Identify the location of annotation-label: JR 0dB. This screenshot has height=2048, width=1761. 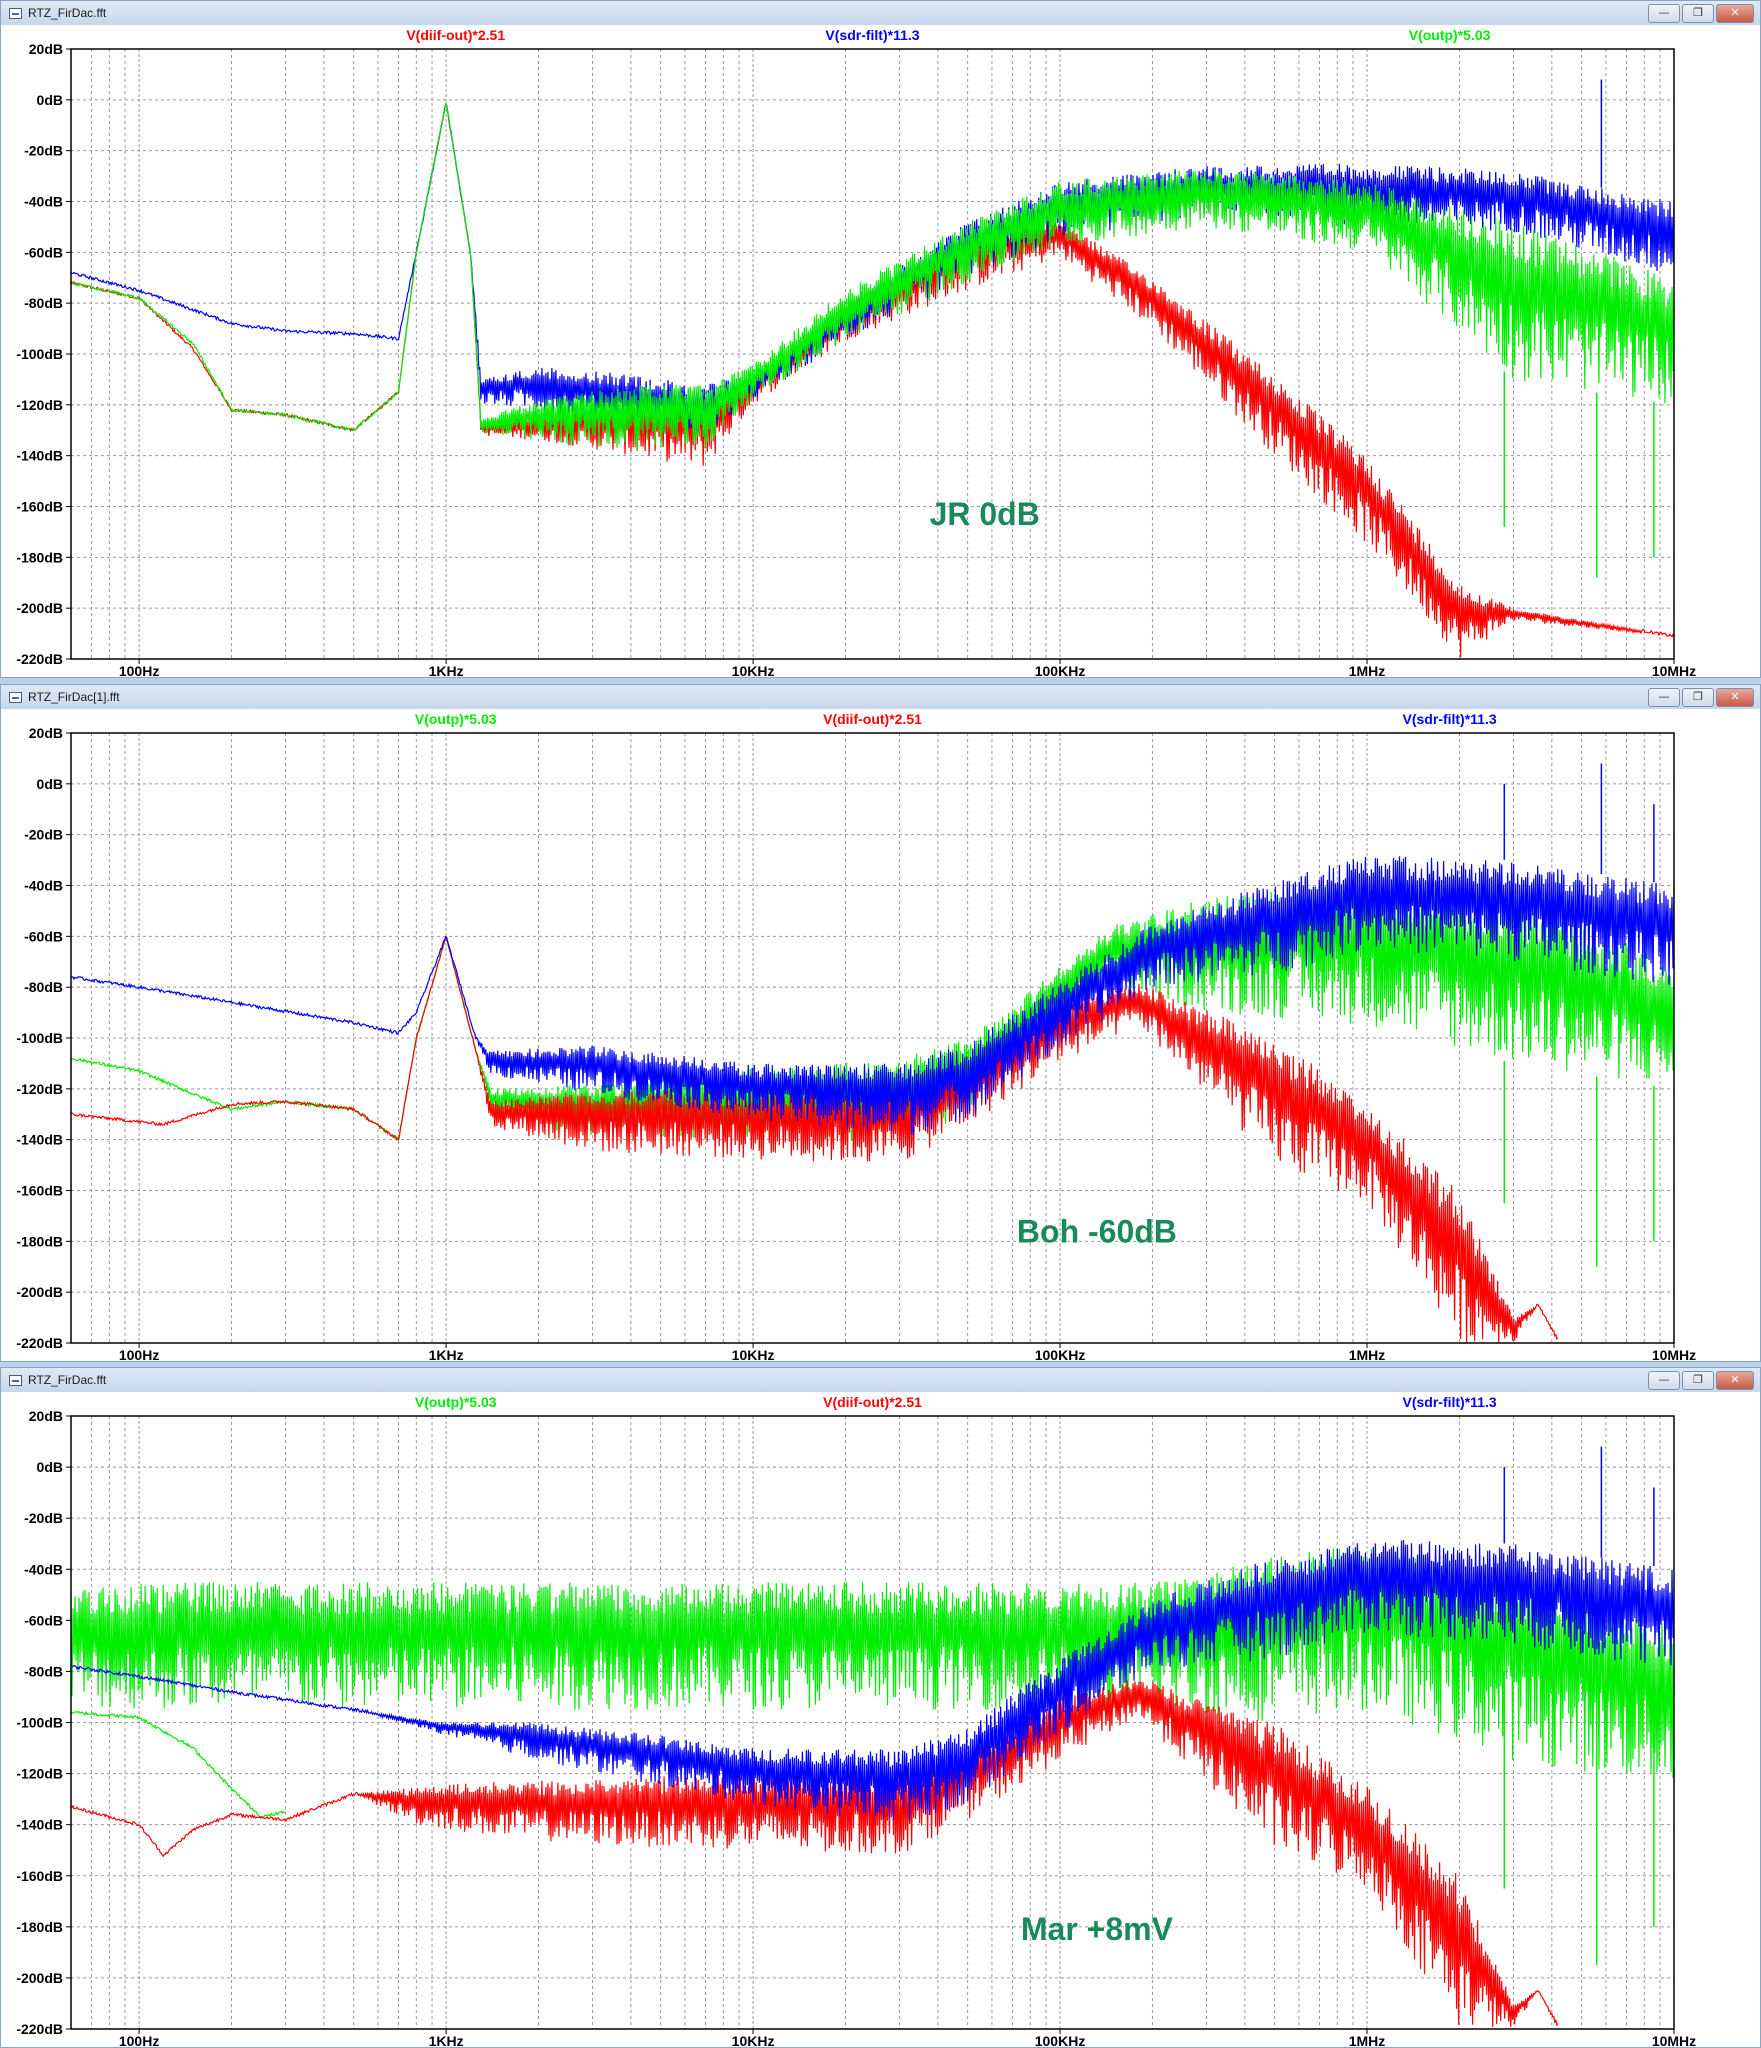
(985, 514).